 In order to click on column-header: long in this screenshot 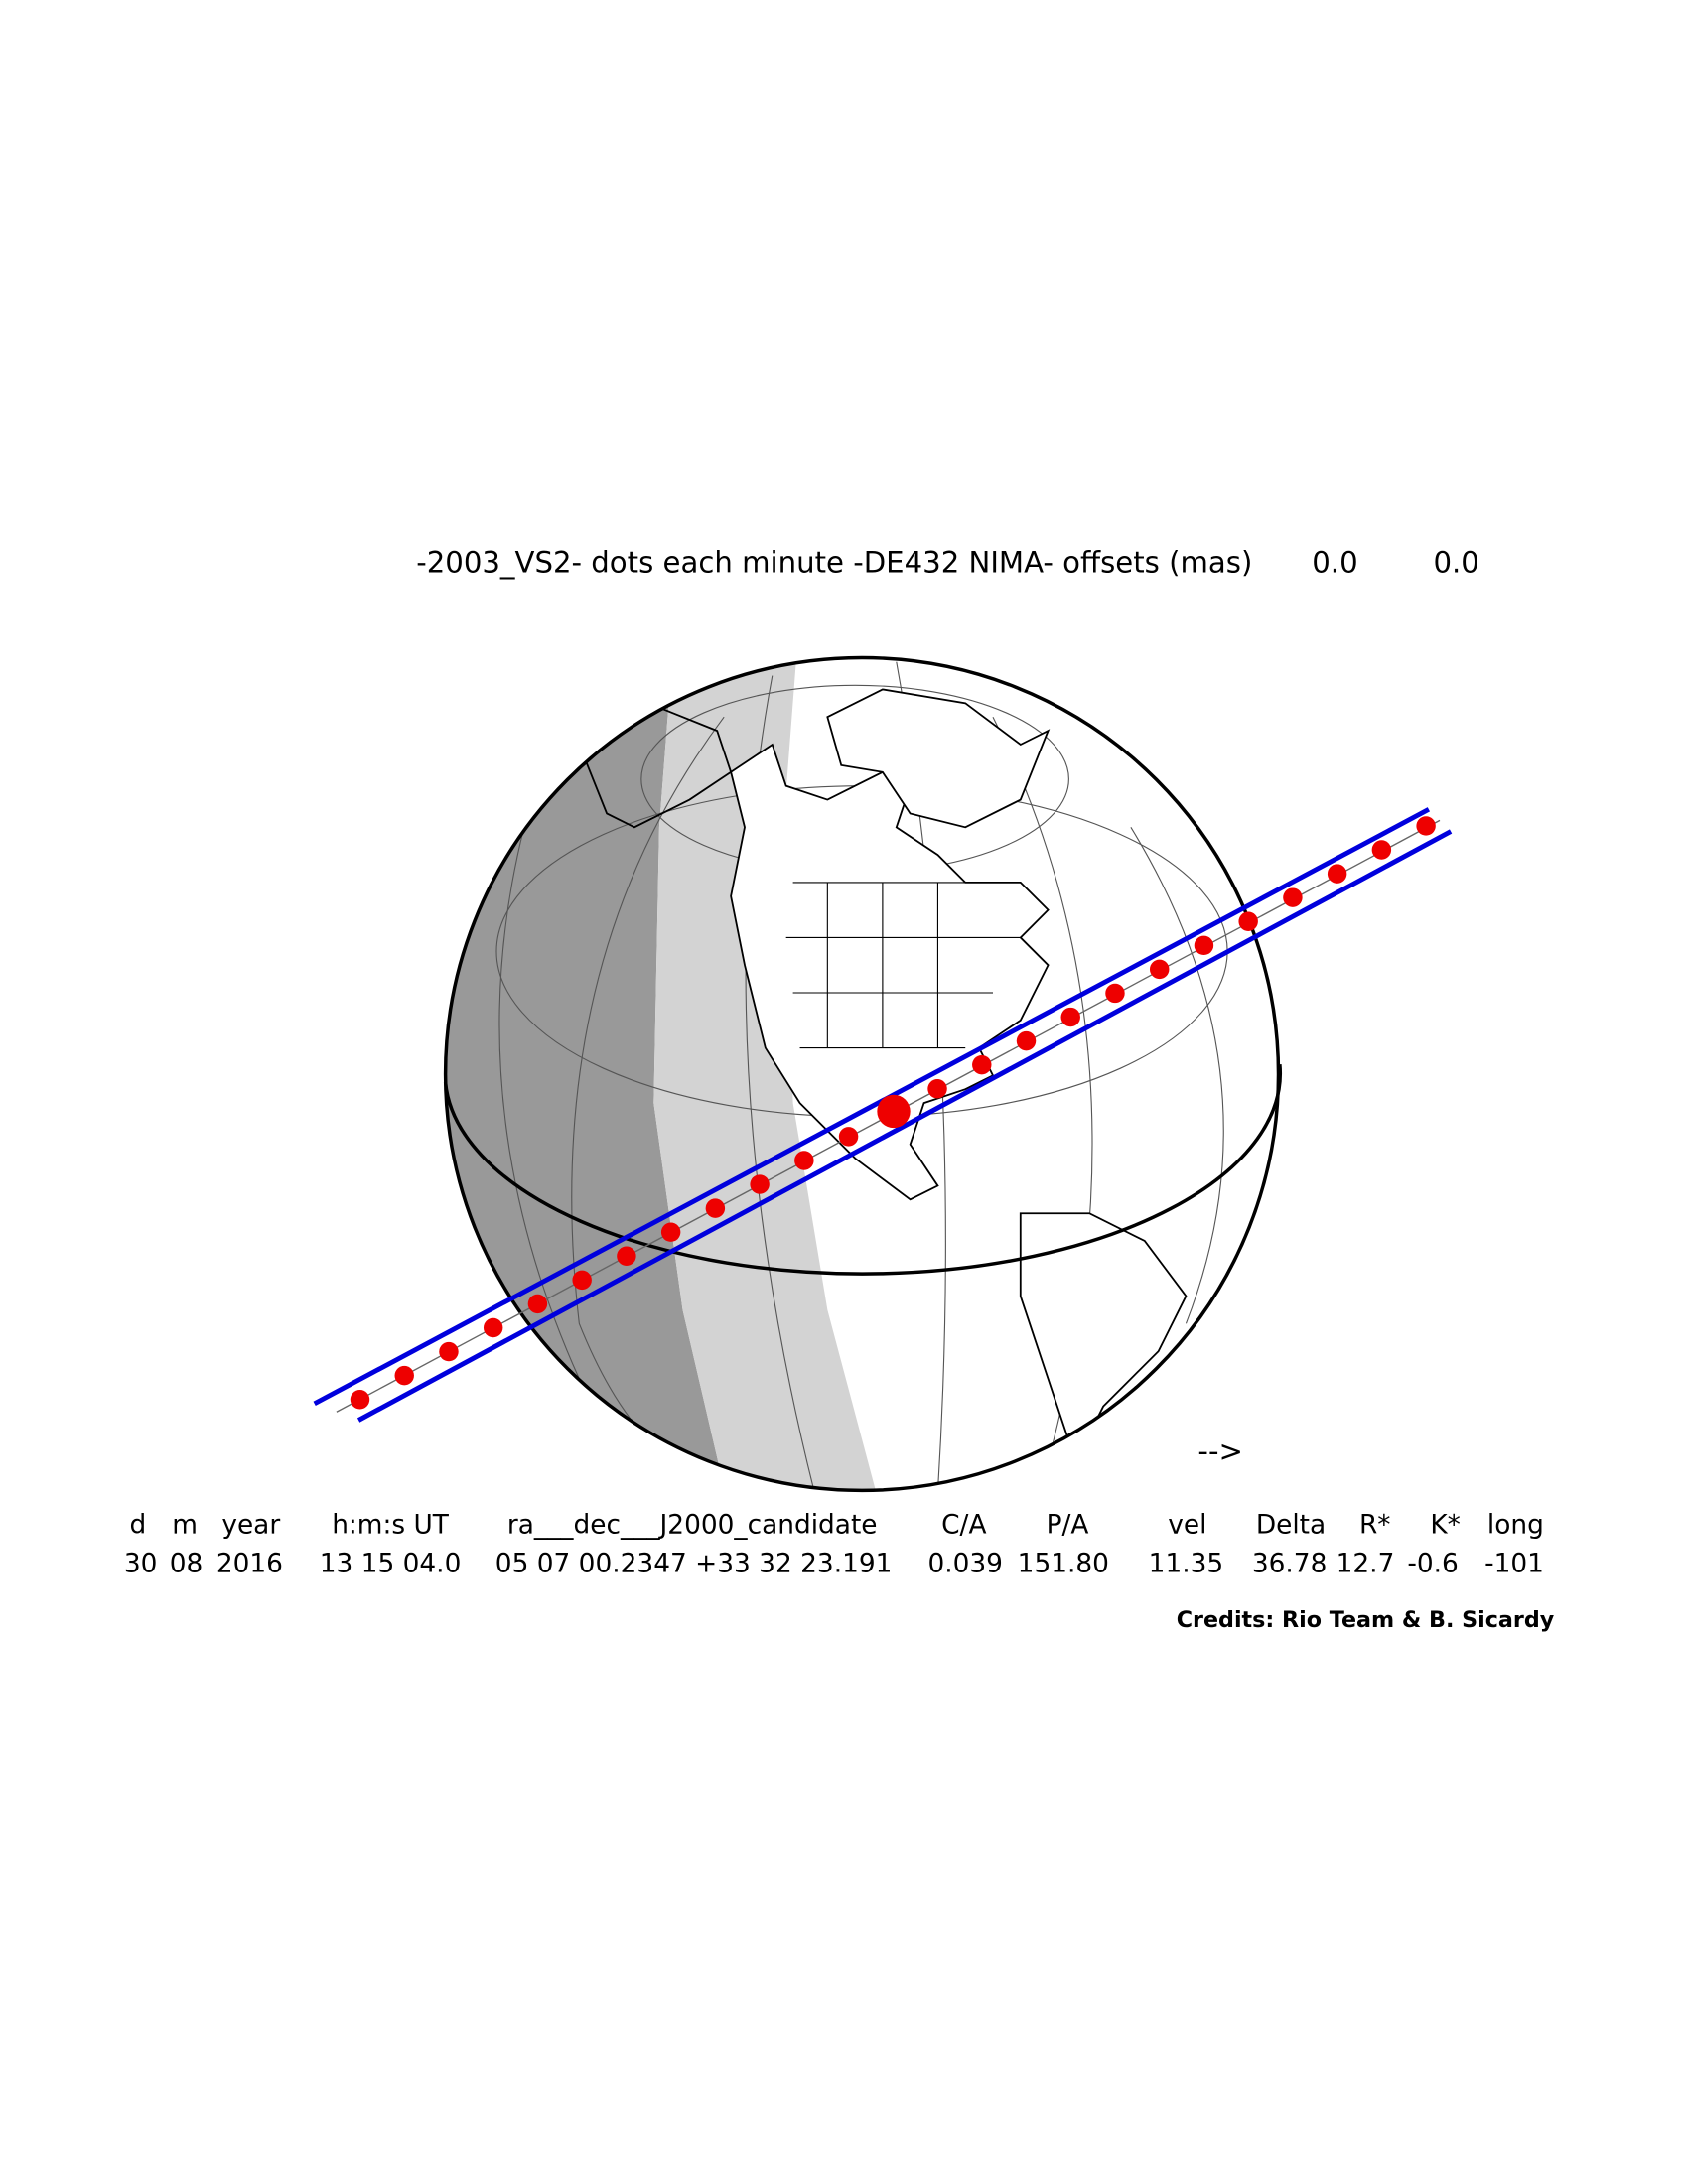, I will do `click(1515, 1525)`.